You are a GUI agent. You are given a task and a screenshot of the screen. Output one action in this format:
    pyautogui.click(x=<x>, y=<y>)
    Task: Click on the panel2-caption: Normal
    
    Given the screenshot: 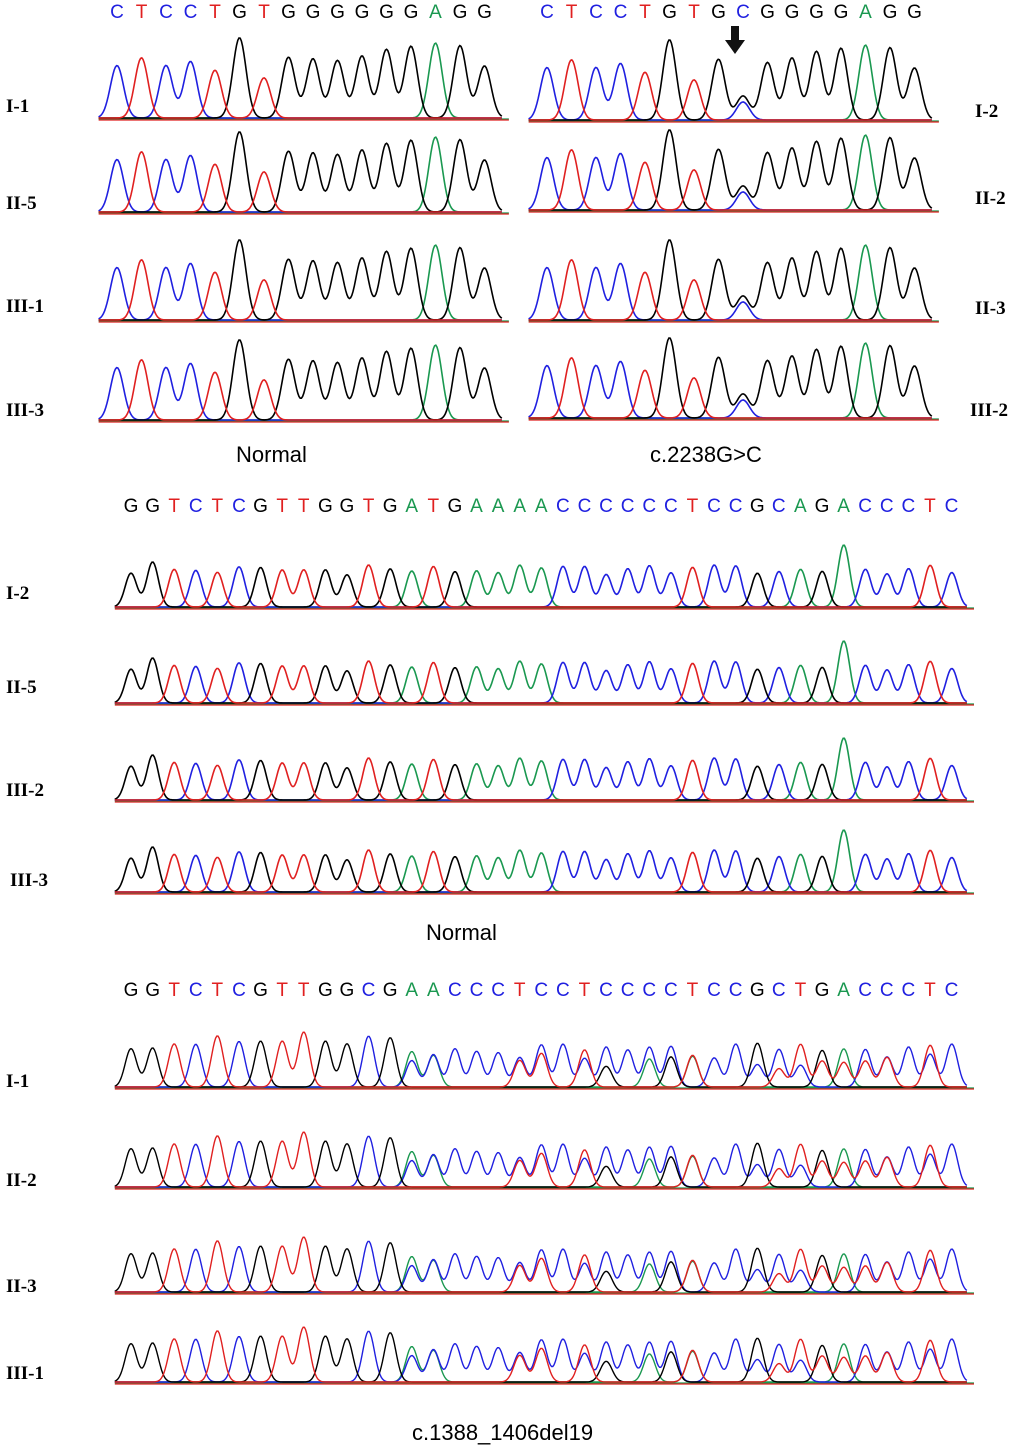 What is the action you would take?
    pyautogui.click(x=461, y=932)
    